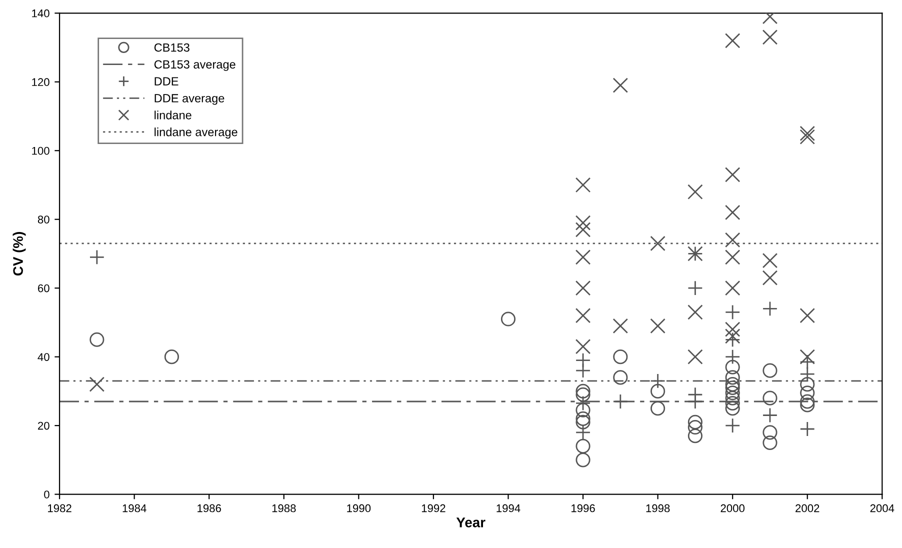  What do you see at coordinates (41, 82) in the screenshot?
I see `y-tick-label: 120` at bounding box center [41, 82].